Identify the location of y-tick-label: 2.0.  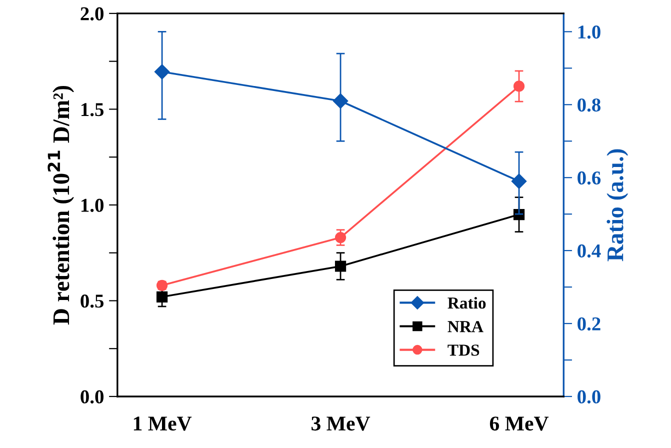
(92, 13).